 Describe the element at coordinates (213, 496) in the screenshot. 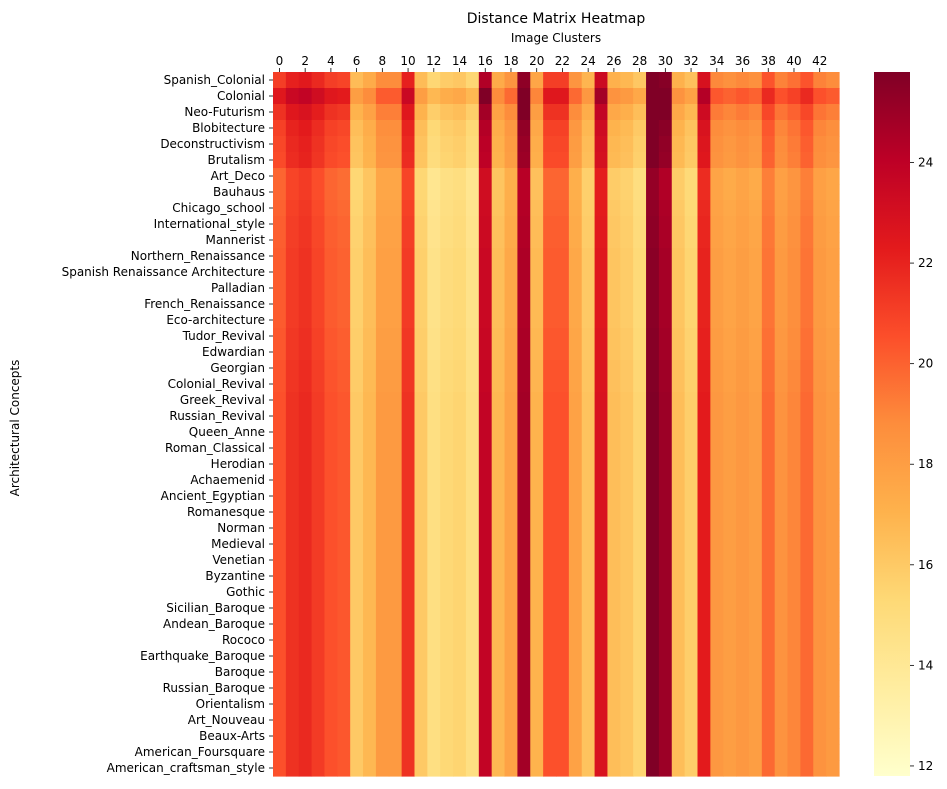

I see `y-tick-label: Ancient_Egyptian` at that location.